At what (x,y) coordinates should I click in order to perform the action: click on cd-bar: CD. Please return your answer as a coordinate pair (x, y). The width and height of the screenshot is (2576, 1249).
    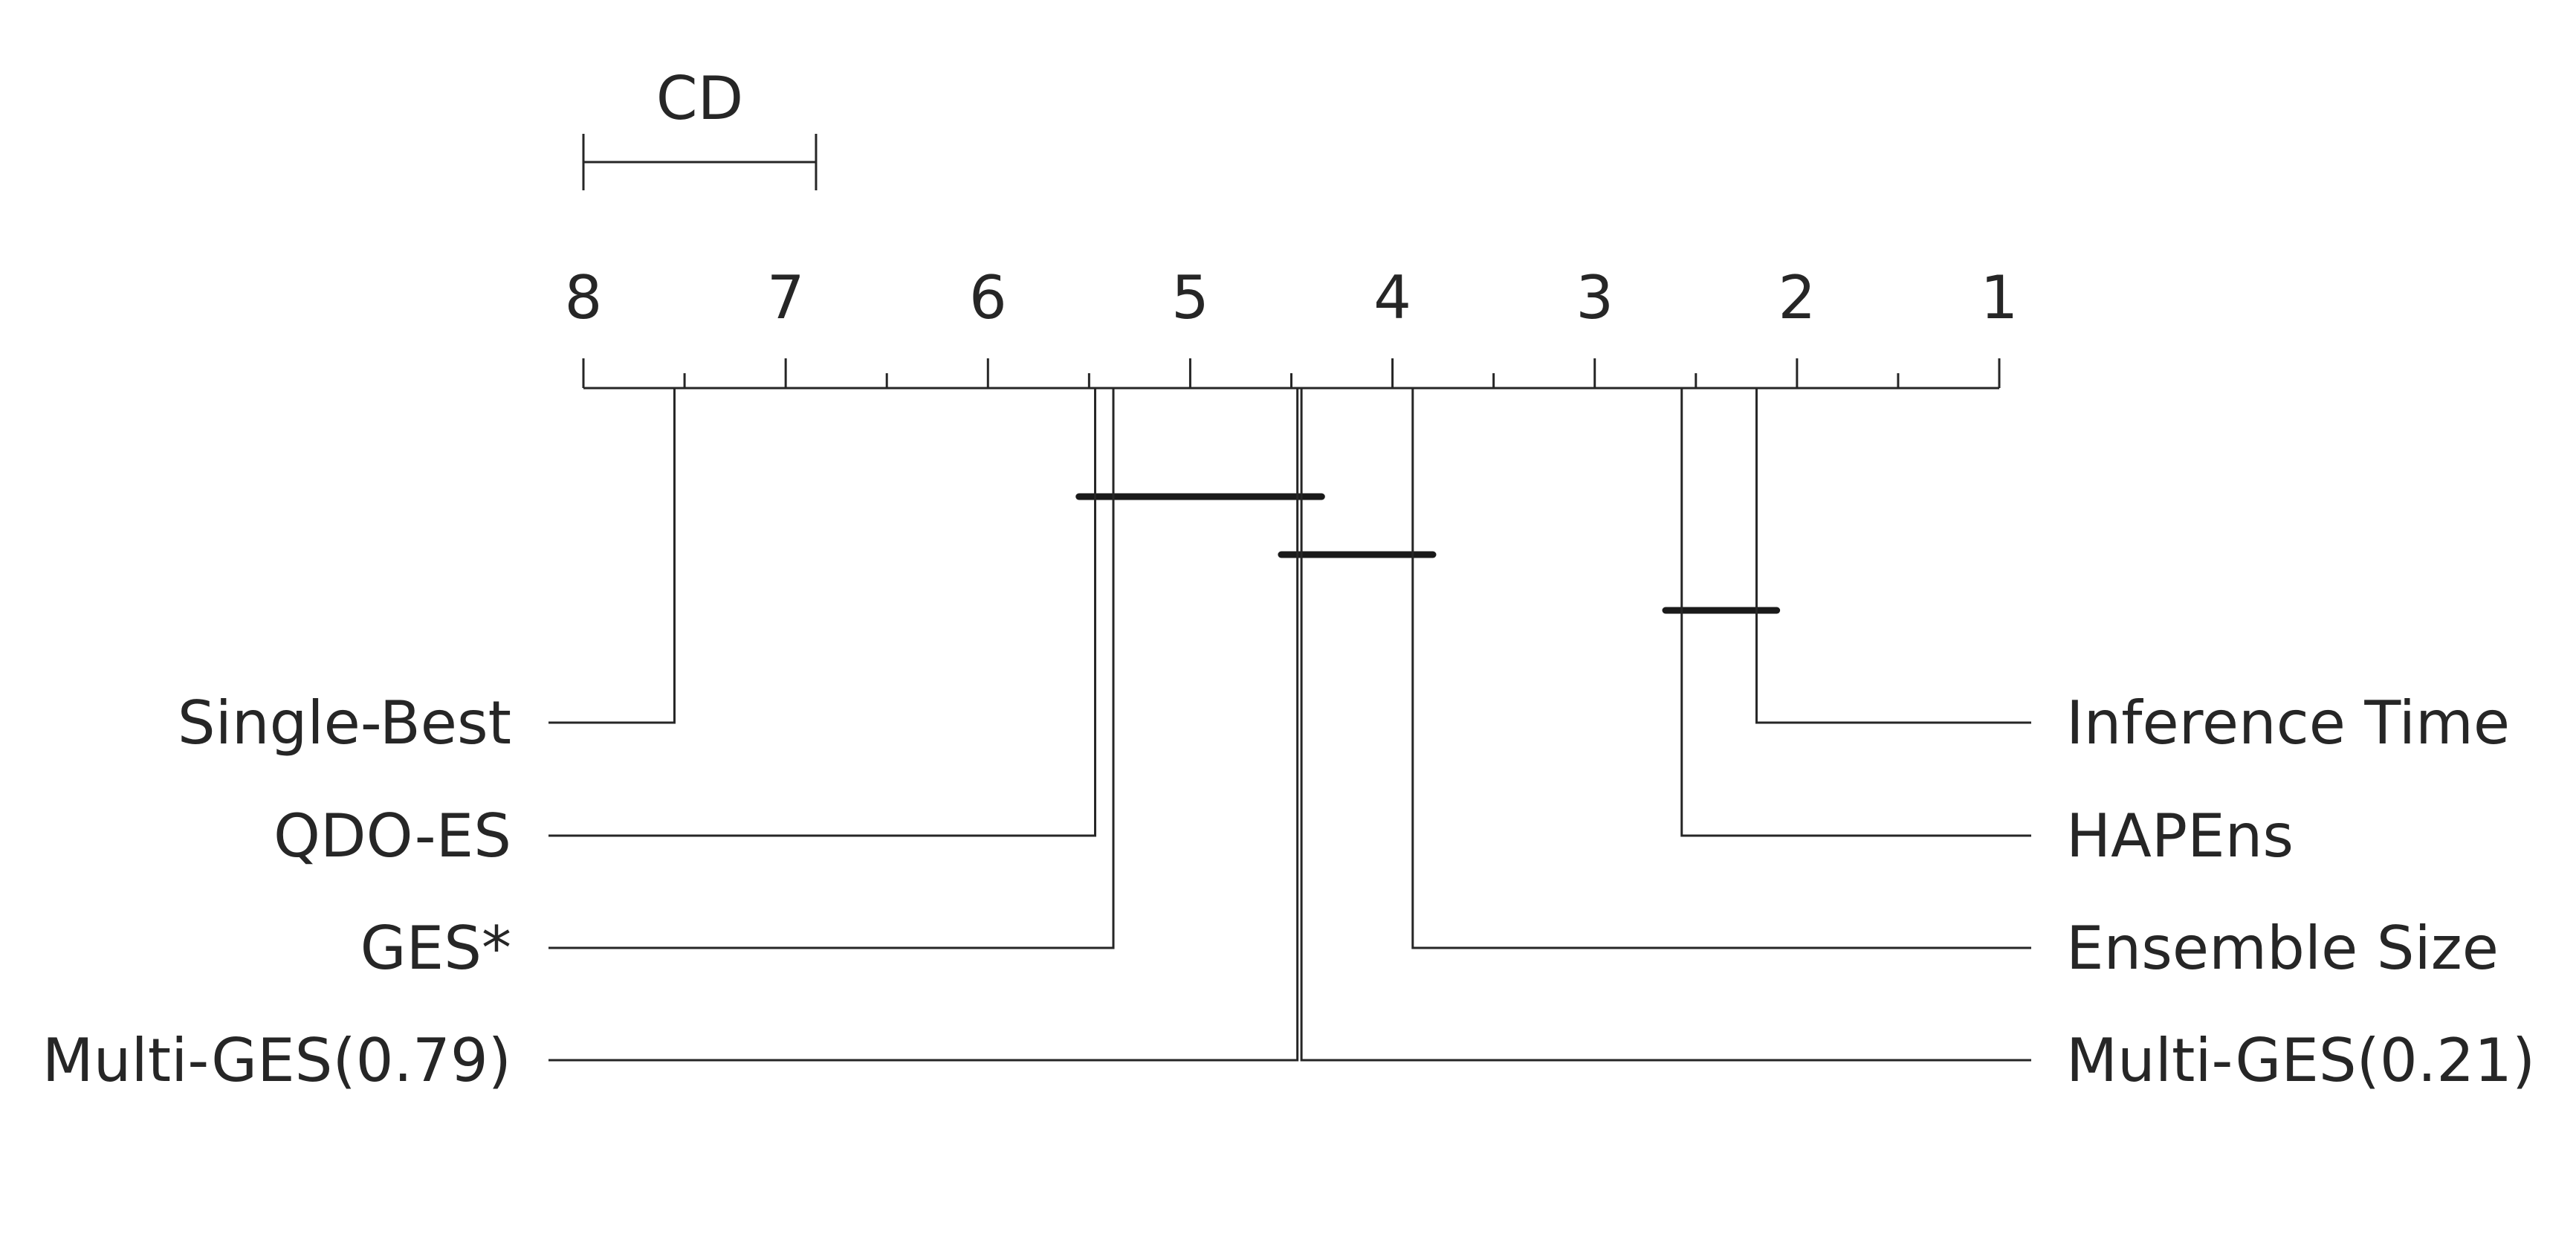
    Looking at the image, I should click on (700, 127).